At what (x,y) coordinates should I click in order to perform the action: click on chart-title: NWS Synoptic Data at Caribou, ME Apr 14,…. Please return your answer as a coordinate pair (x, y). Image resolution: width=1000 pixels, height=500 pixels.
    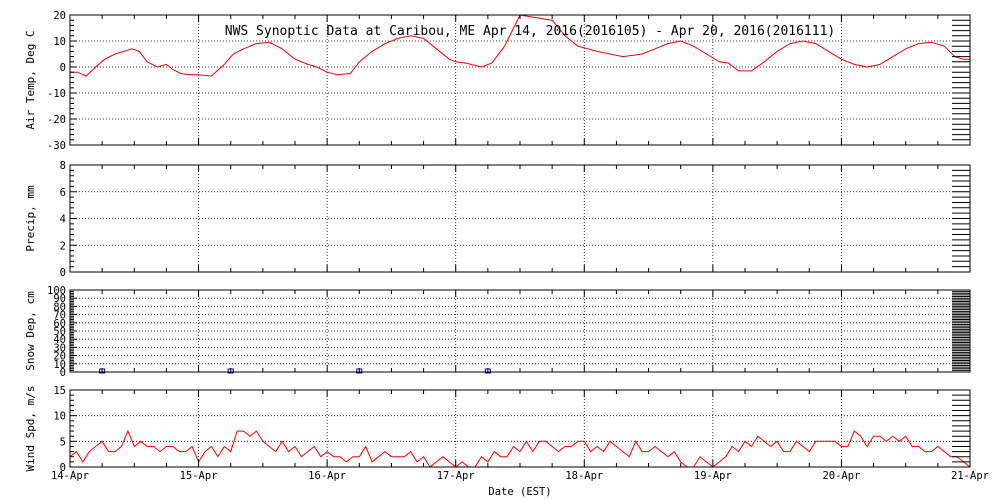
    Looking at the image, I should click on (530, 31).